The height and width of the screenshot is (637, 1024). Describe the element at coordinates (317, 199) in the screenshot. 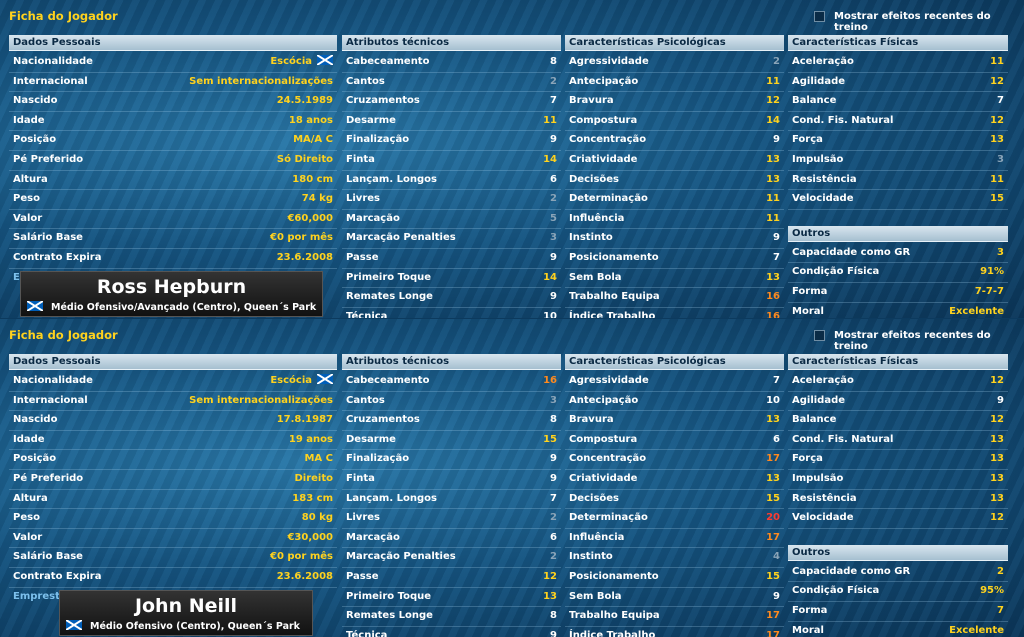

I see `attribute-value: 74 kg` at that location.